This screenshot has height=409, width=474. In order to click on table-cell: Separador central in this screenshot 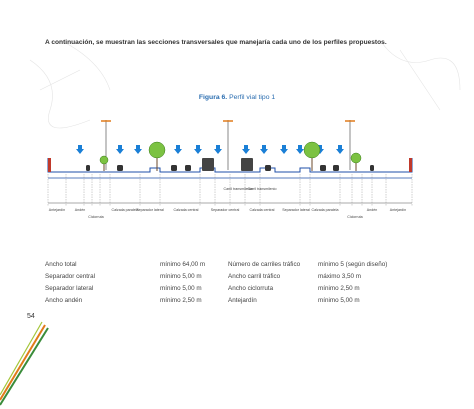, I will do `click(70, 276)`.